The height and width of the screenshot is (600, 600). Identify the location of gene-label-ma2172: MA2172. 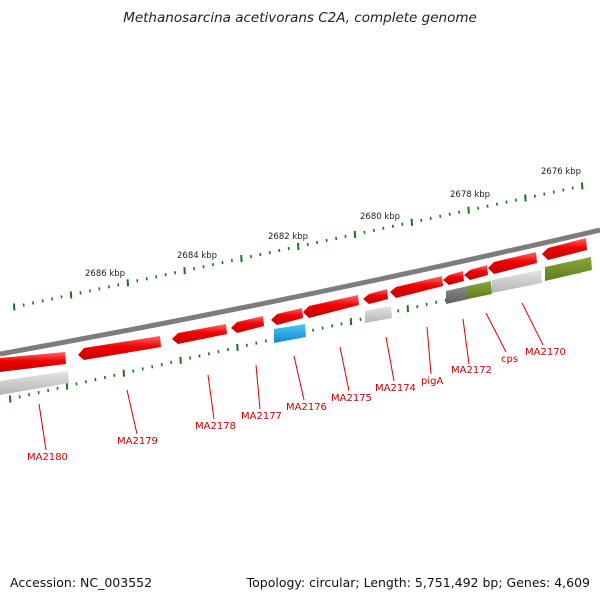
(471, 370).